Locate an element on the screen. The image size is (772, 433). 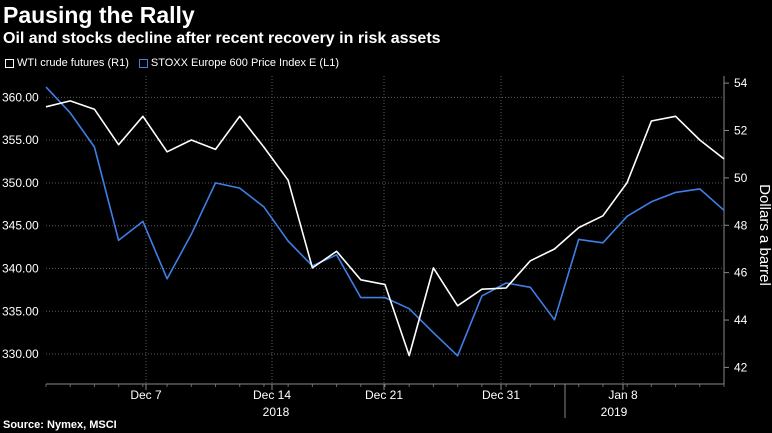
x-year-label: 2019 is located at coordinates (614, 412).